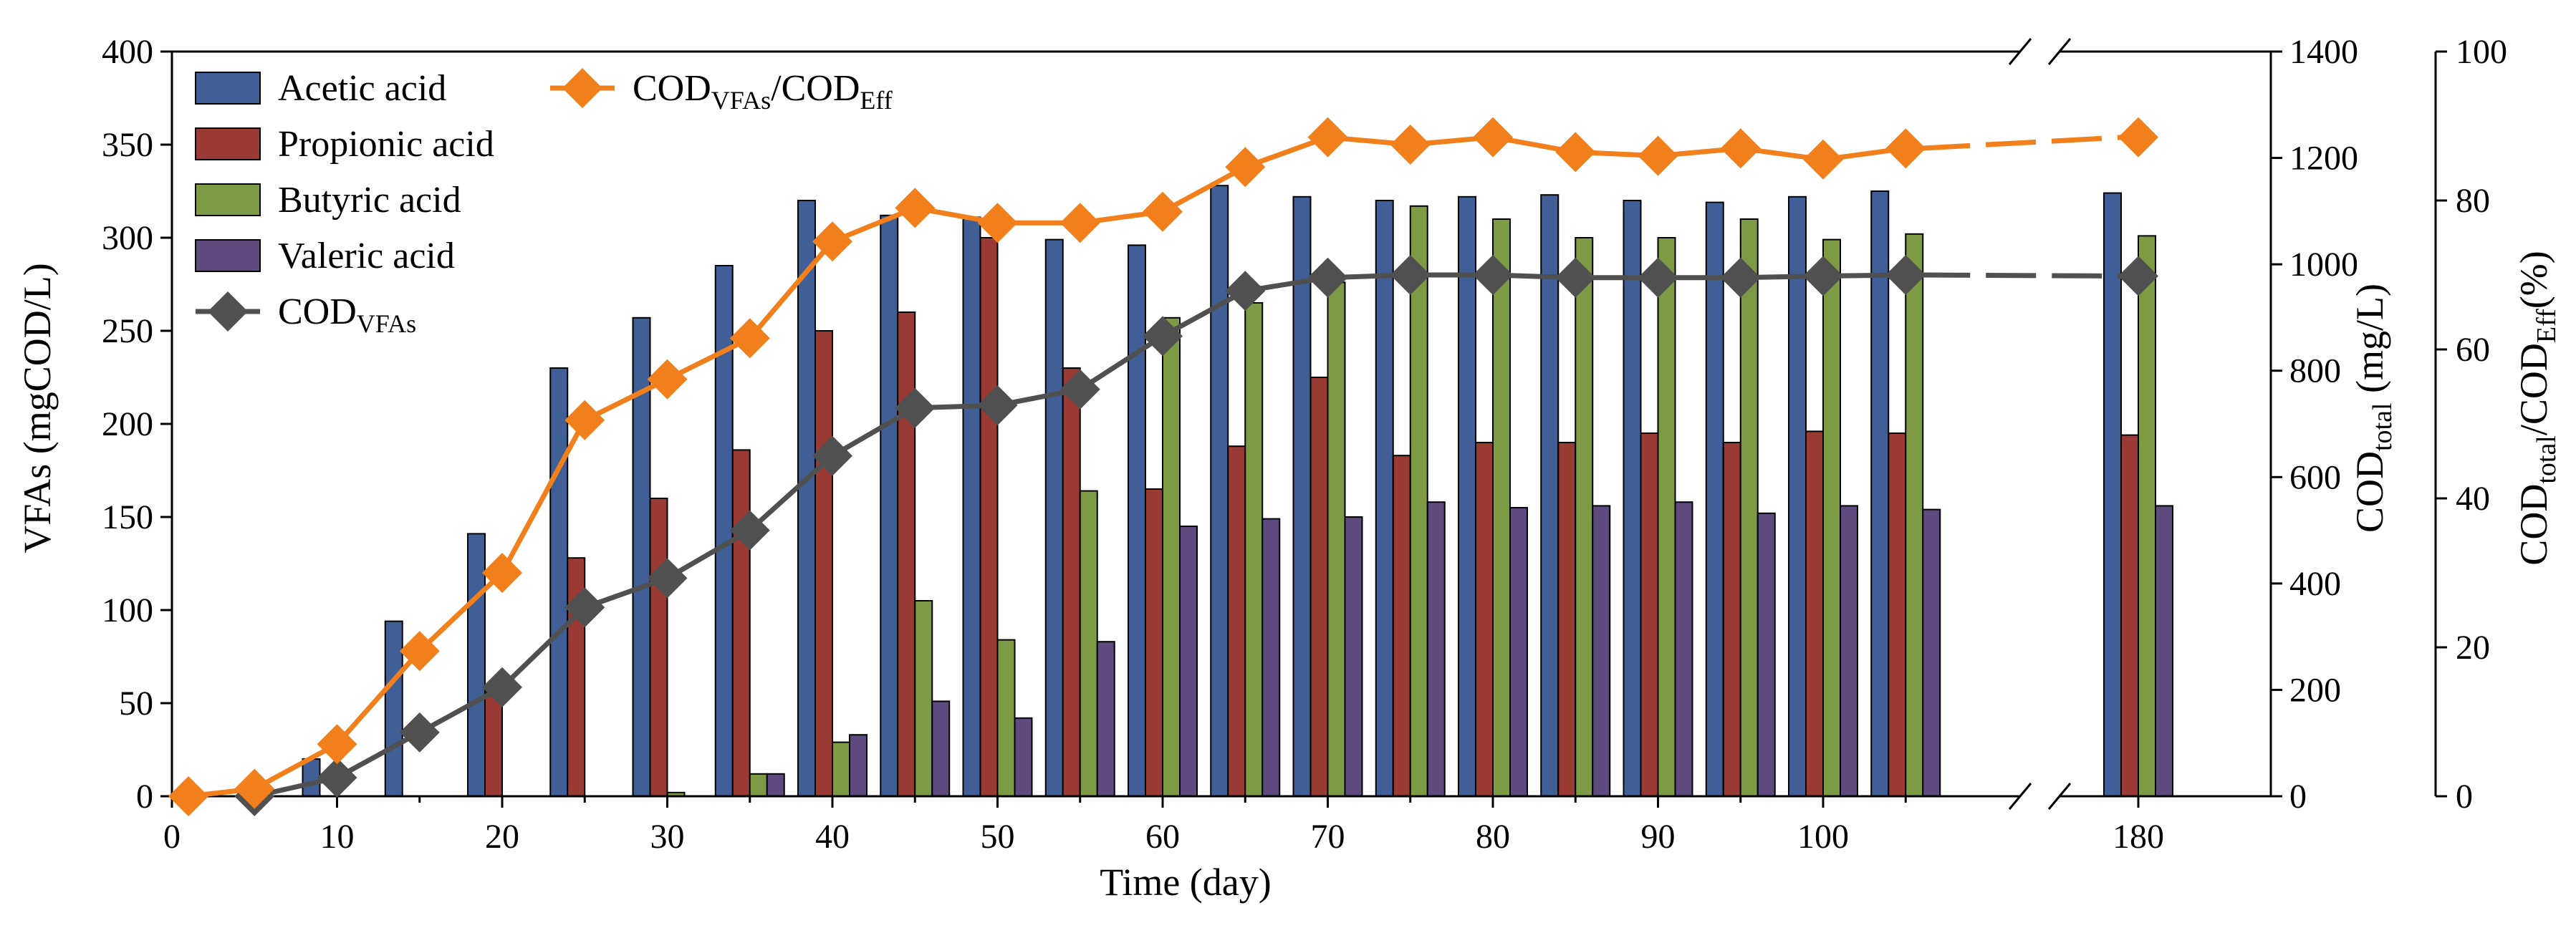 This screenshot has height=928, width=2576. I want to click on y1-tick-label-400: 400, so click(128, 52).